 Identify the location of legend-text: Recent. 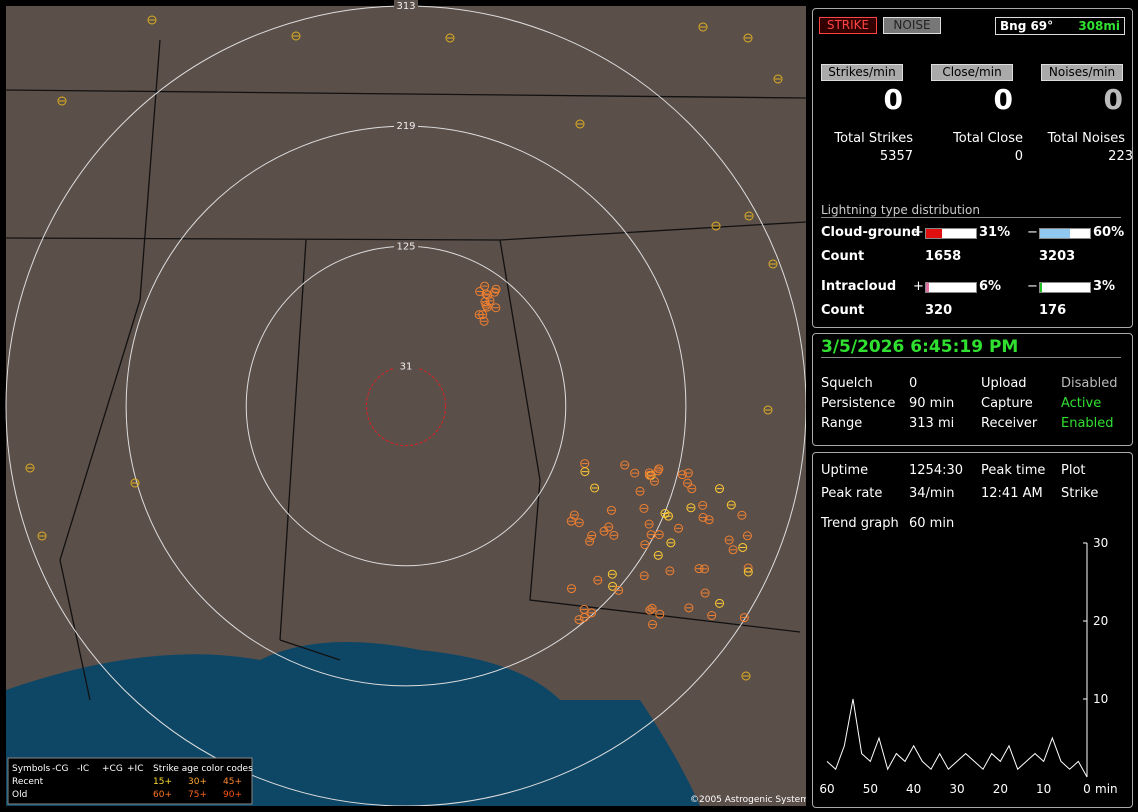
(28, 782).